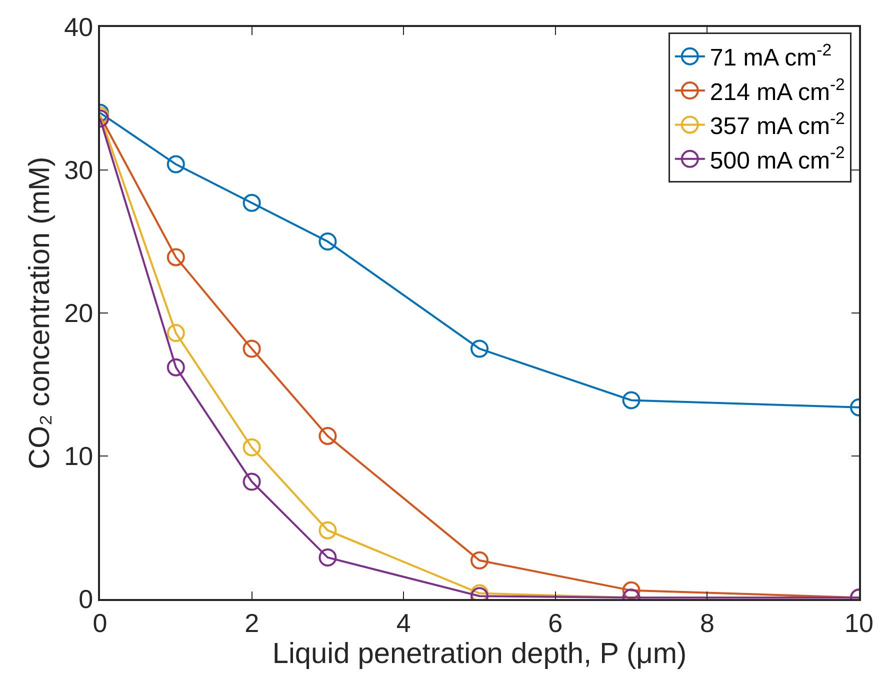 This screenshot has height=689, width=894. What do you see at coordinates (777, 158) in the screenshot?
I see `legend-label: 500 mA cm$^{-2}$` at bounding box center [777, 158].